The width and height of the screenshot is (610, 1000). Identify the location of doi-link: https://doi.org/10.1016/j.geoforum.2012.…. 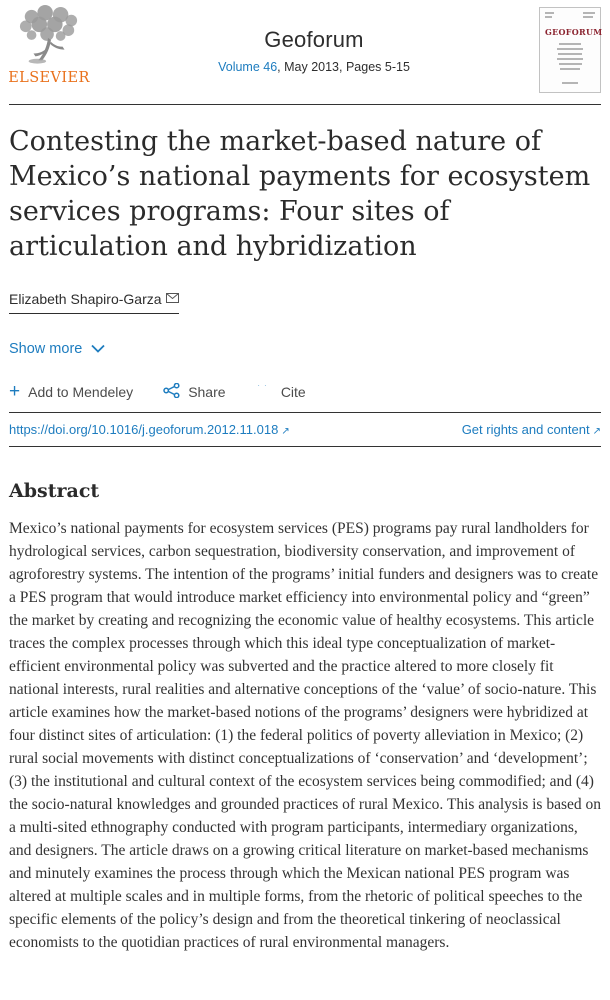
(149, 429).